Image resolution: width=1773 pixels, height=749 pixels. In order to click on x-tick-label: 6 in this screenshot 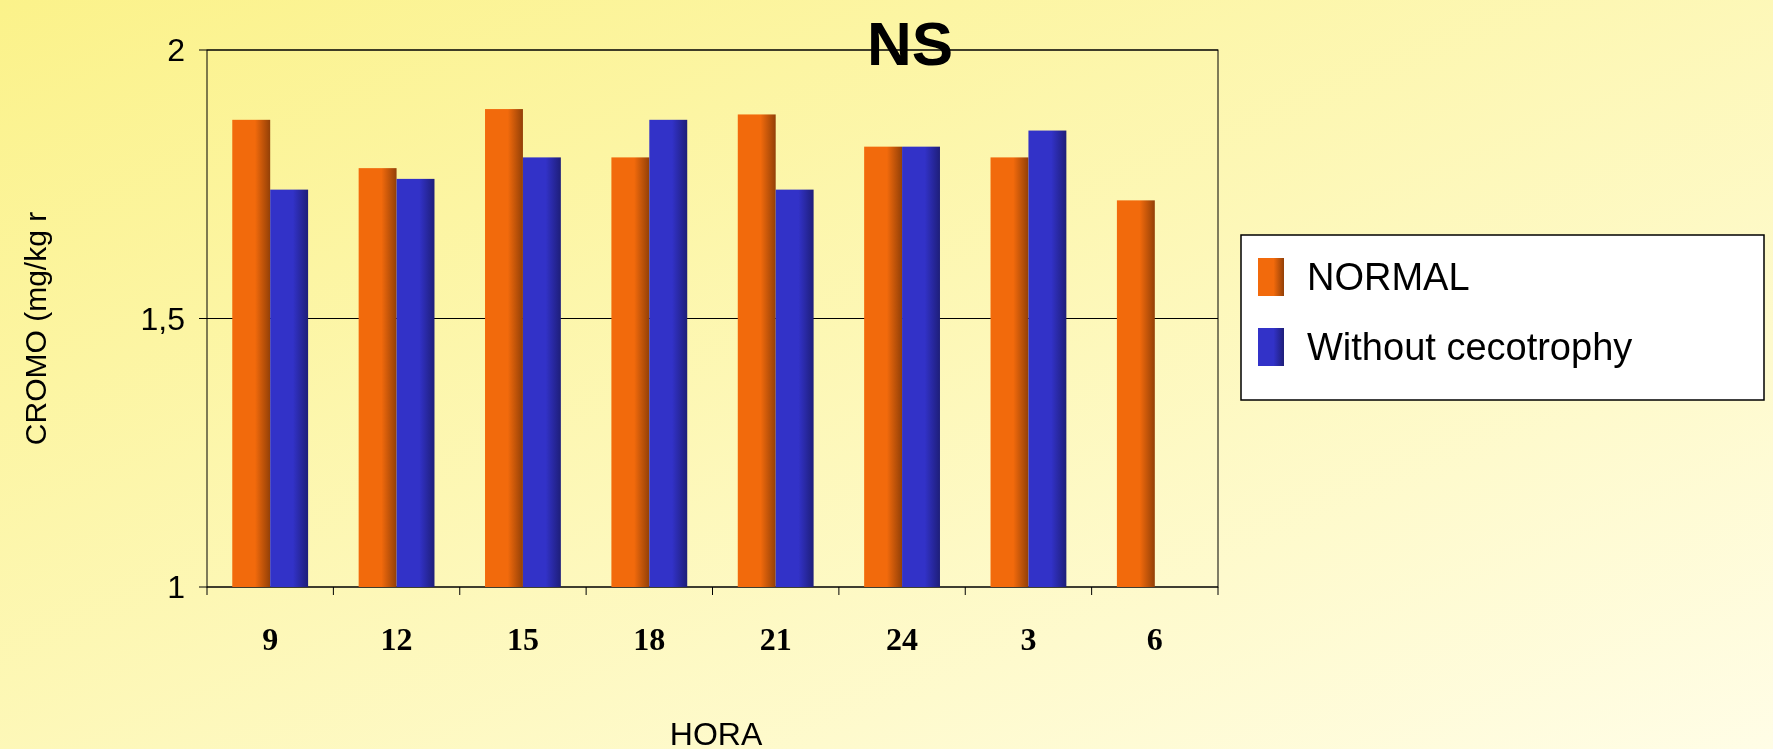, I will do `click(1154, 639)`.